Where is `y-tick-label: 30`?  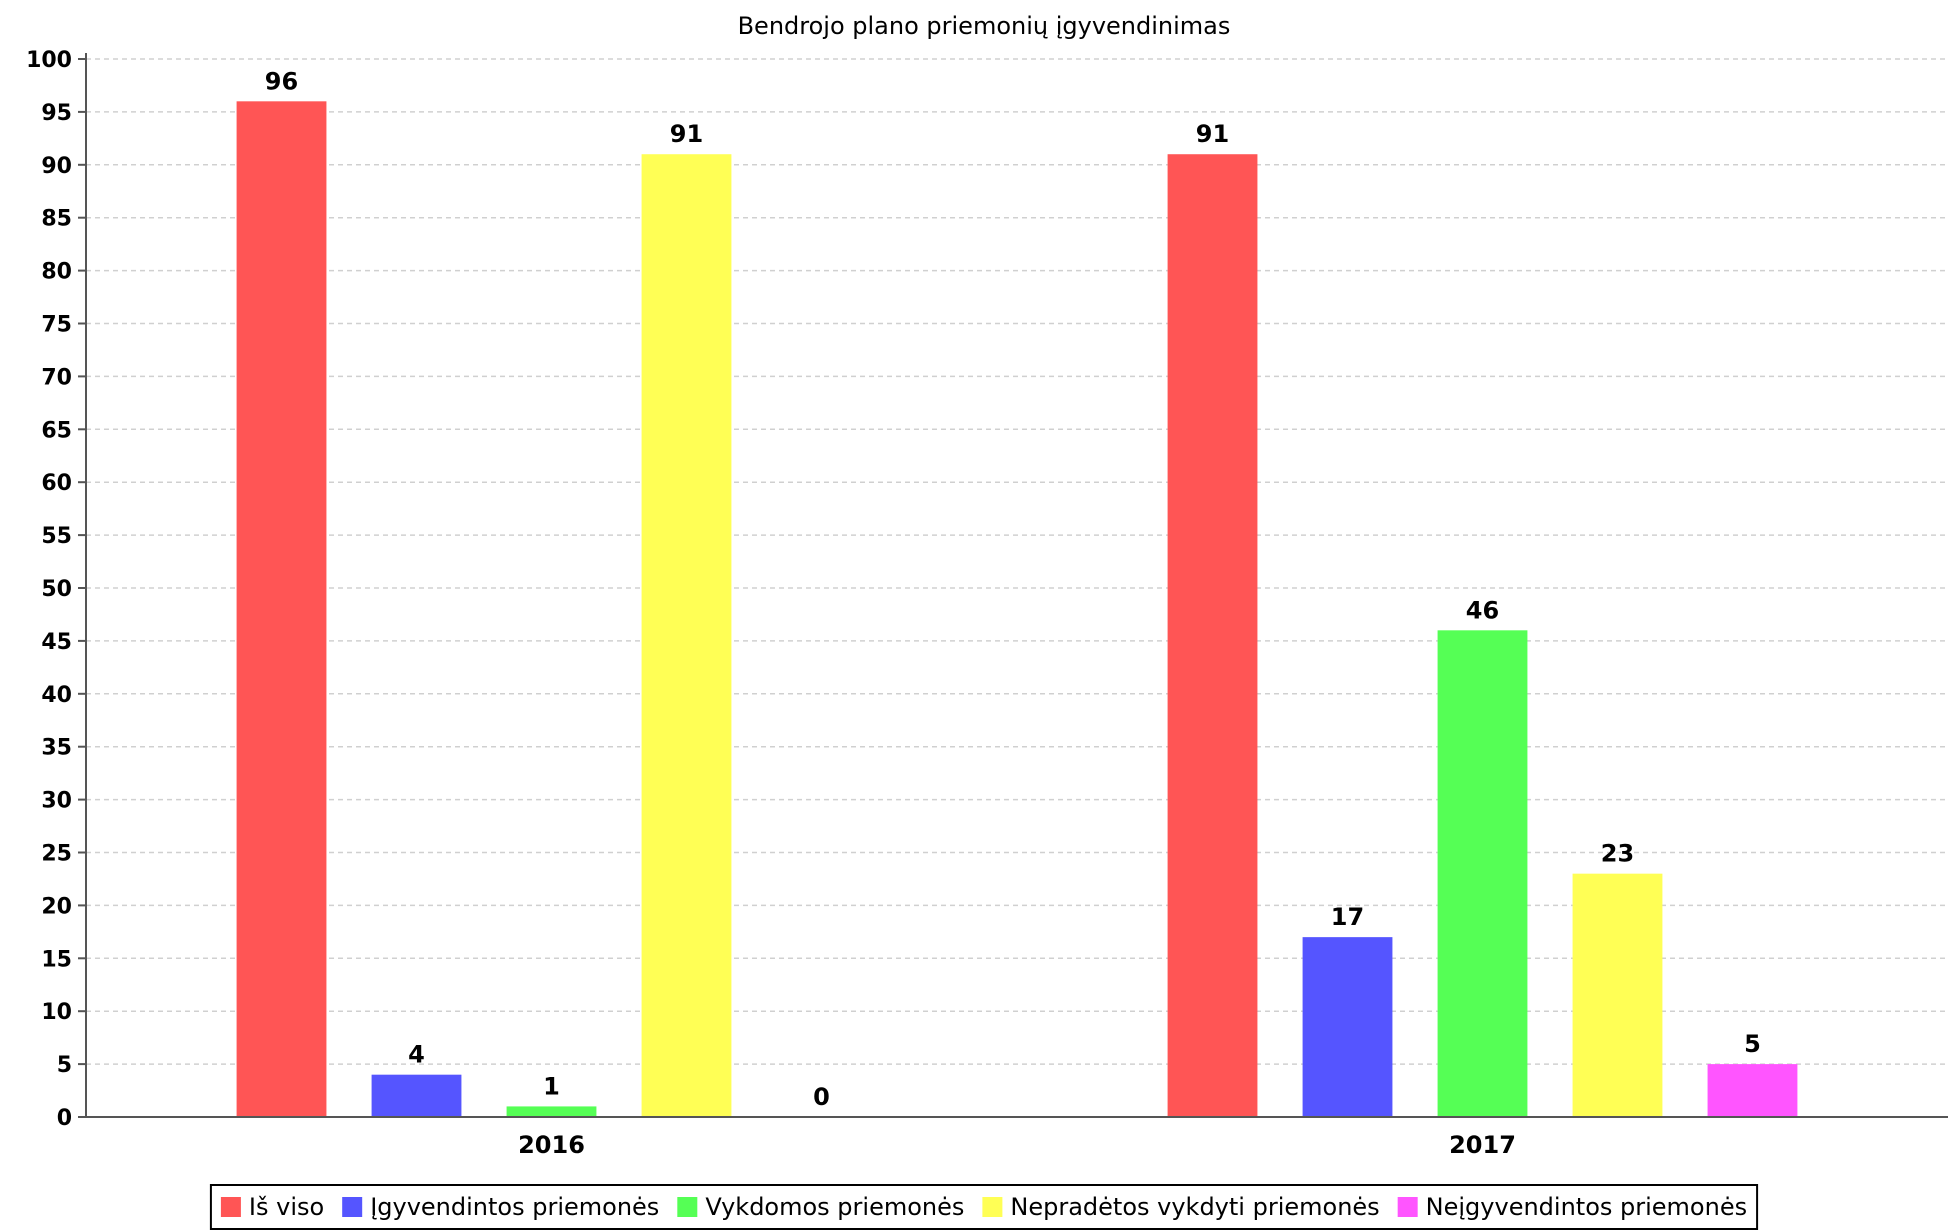
y-tick-label: 30 is located at coordinates (56, 801).